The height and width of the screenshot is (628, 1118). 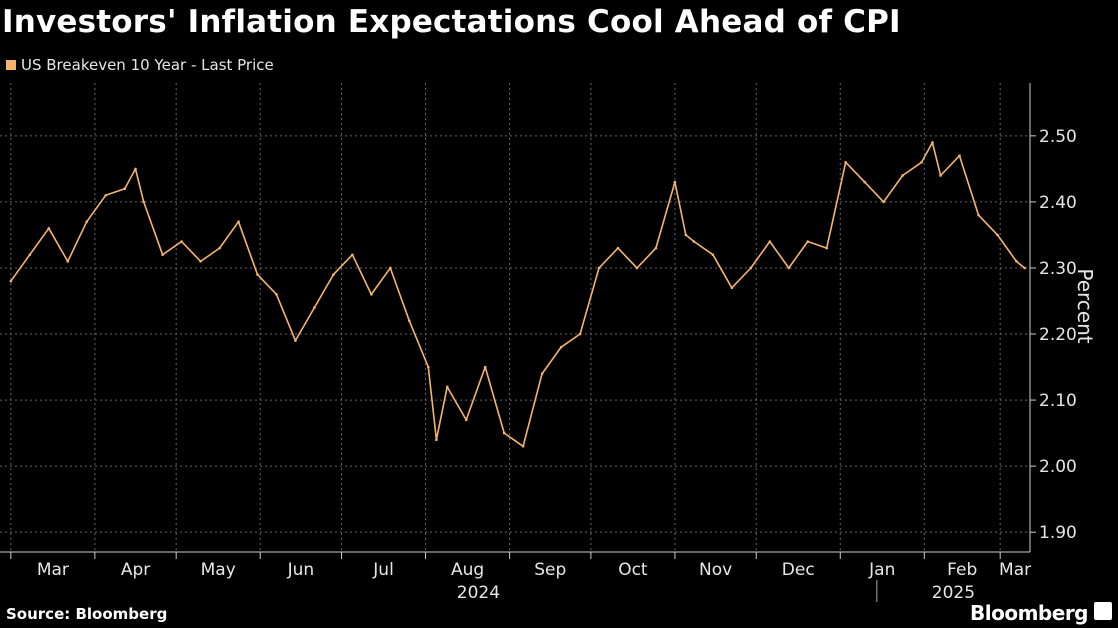 What do you see at coordinates (798, 570) in the screenshot?
I see `x-tick-label: Dec` at bounding box center [798, 570].